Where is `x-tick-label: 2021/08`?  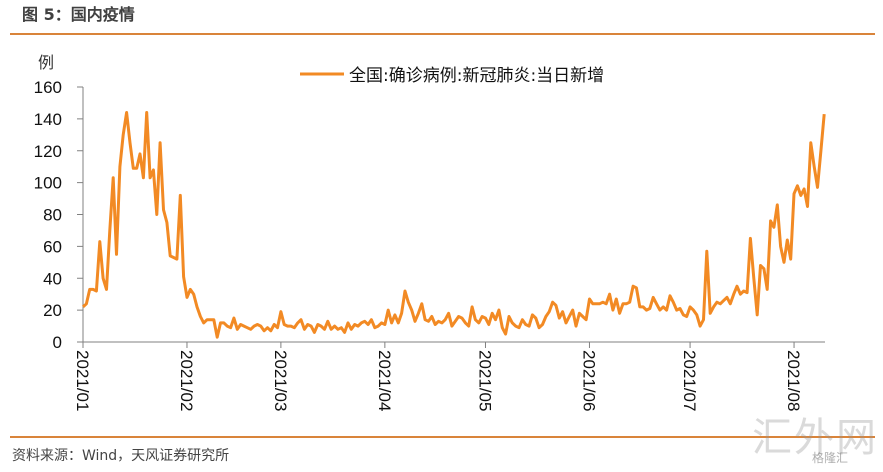 x-tick-label: 2021/08 is located at coordinates (793, 380).